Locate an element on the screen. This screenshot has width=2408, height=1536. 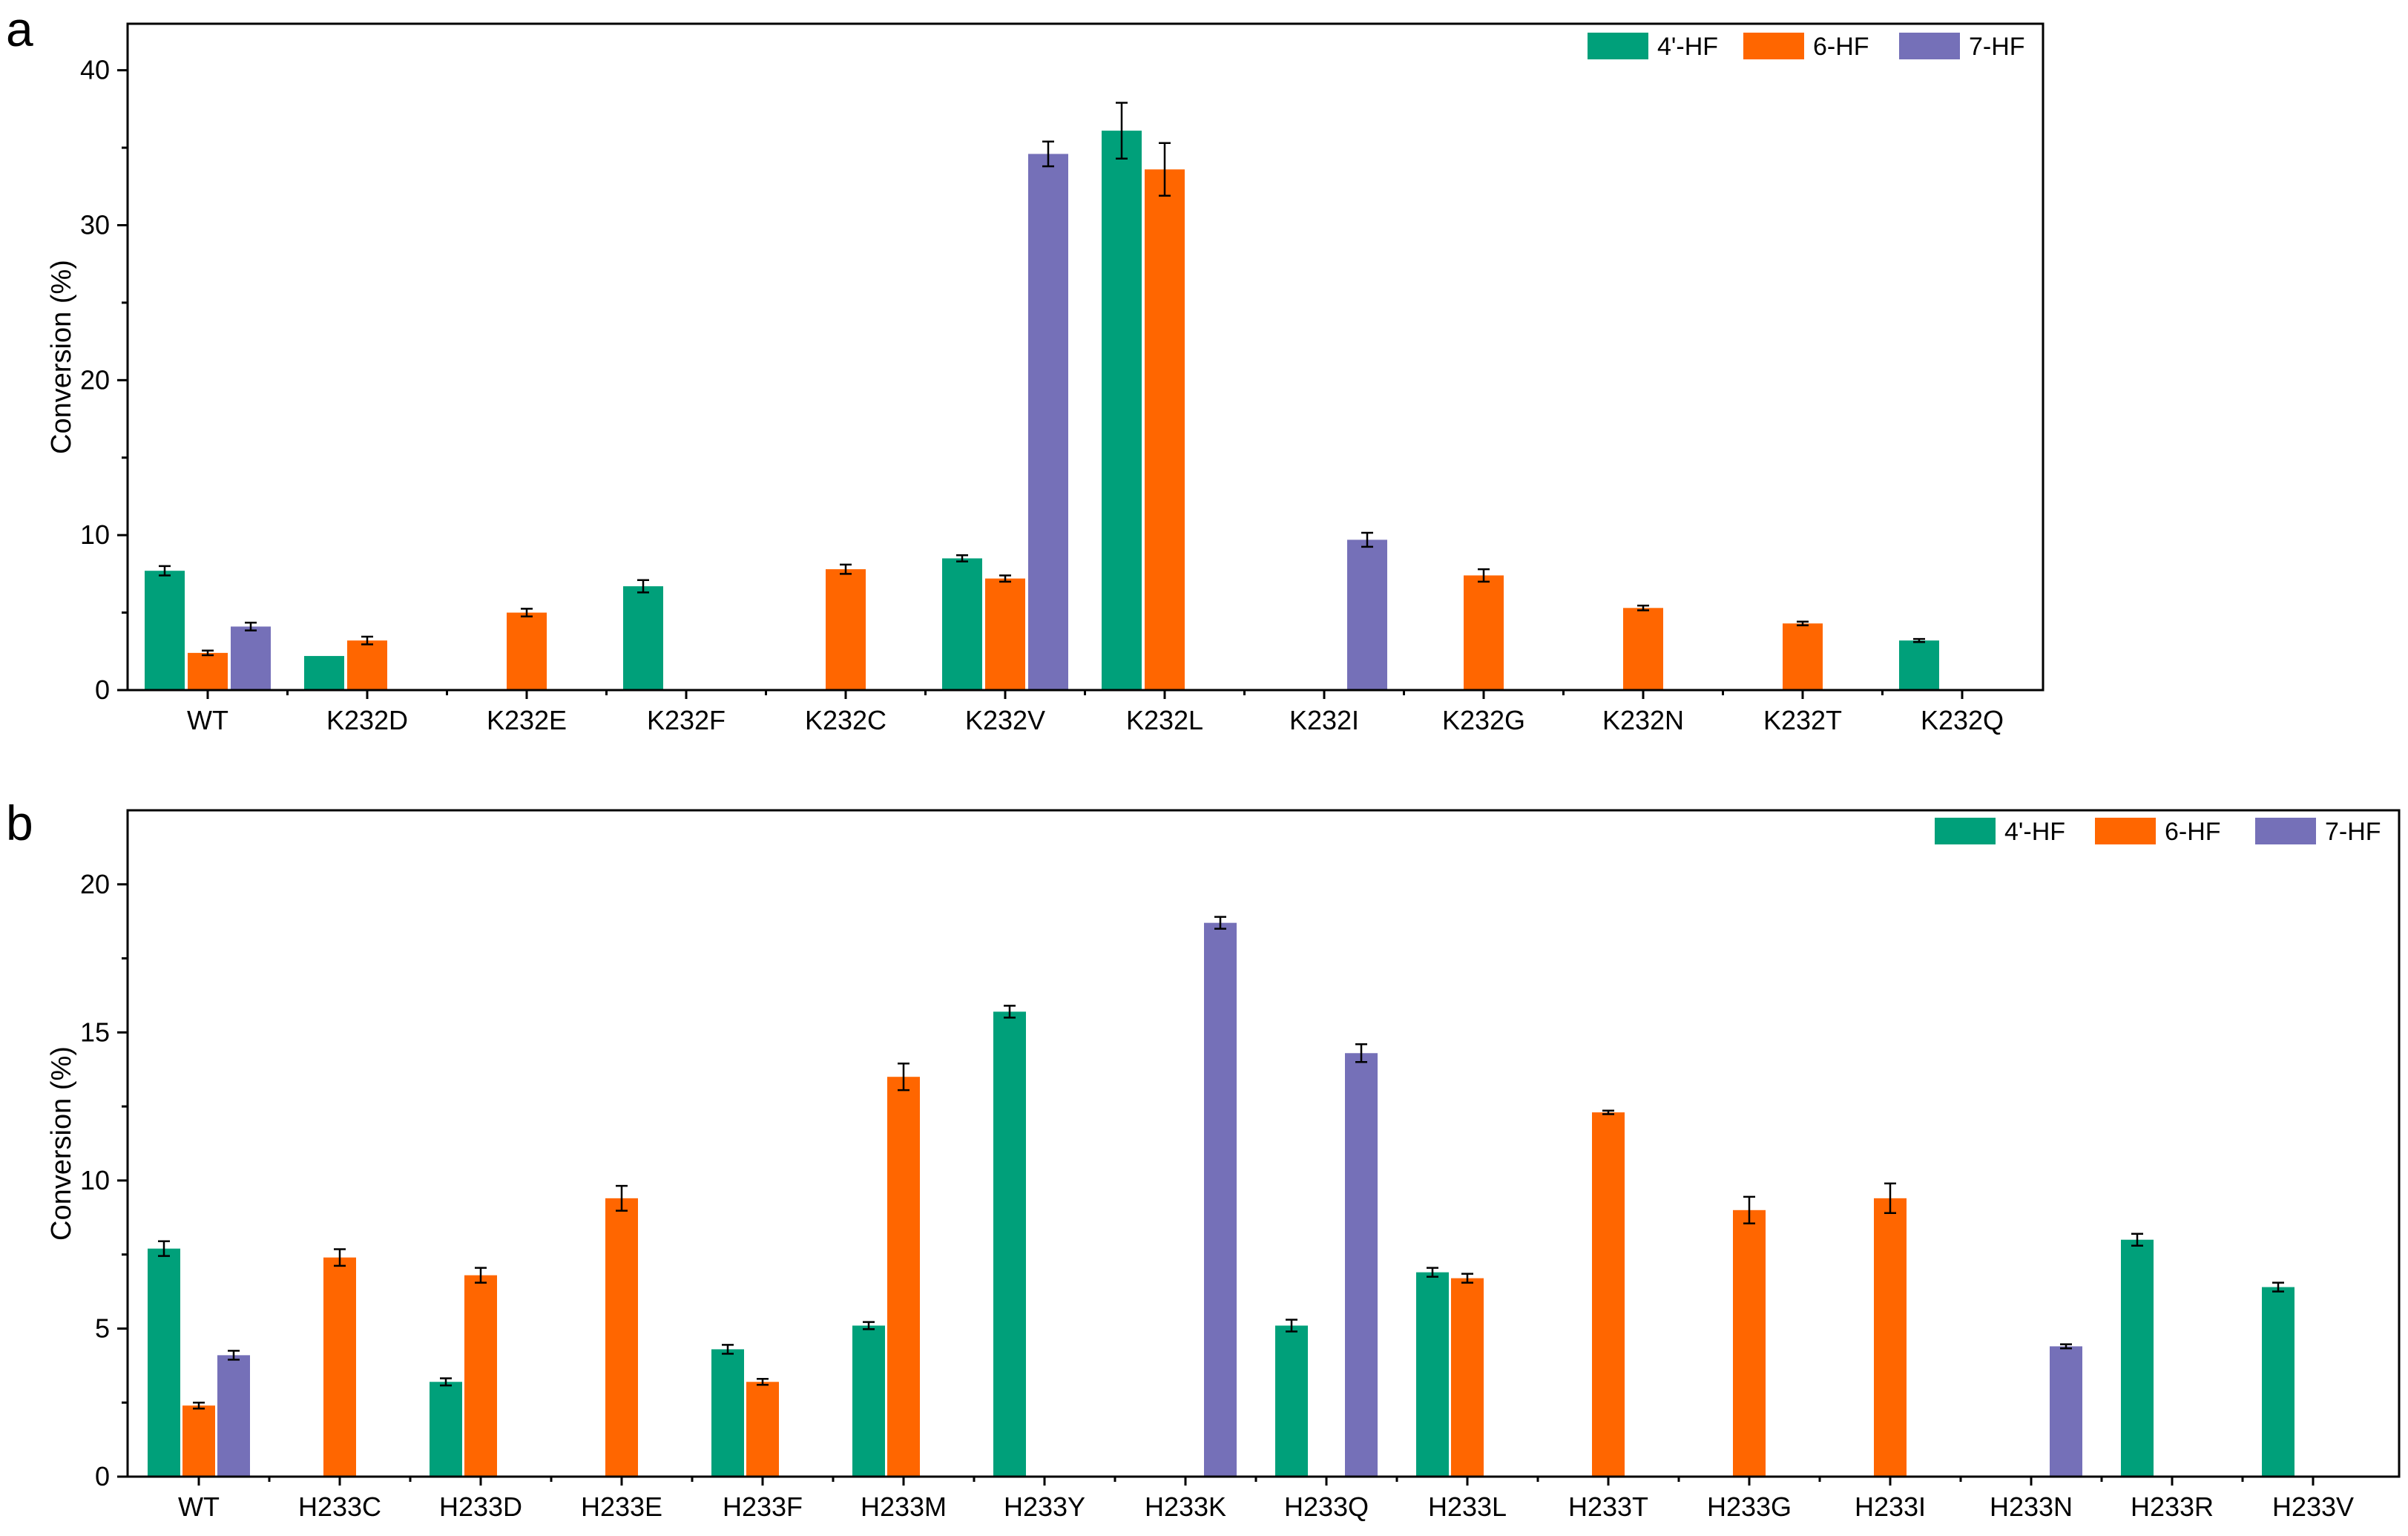
error-bar-4-hf-h233l is located at coordinates (1432, 1272).